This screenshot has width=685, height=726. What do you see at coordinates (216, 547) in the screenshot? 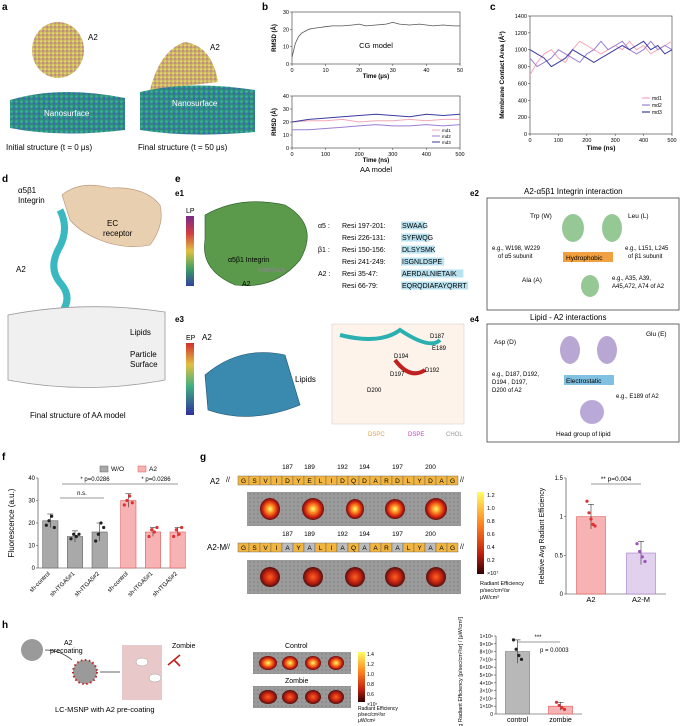
I see `g-a2m-seq-label: A2-M` at bounding box center [216, 547].